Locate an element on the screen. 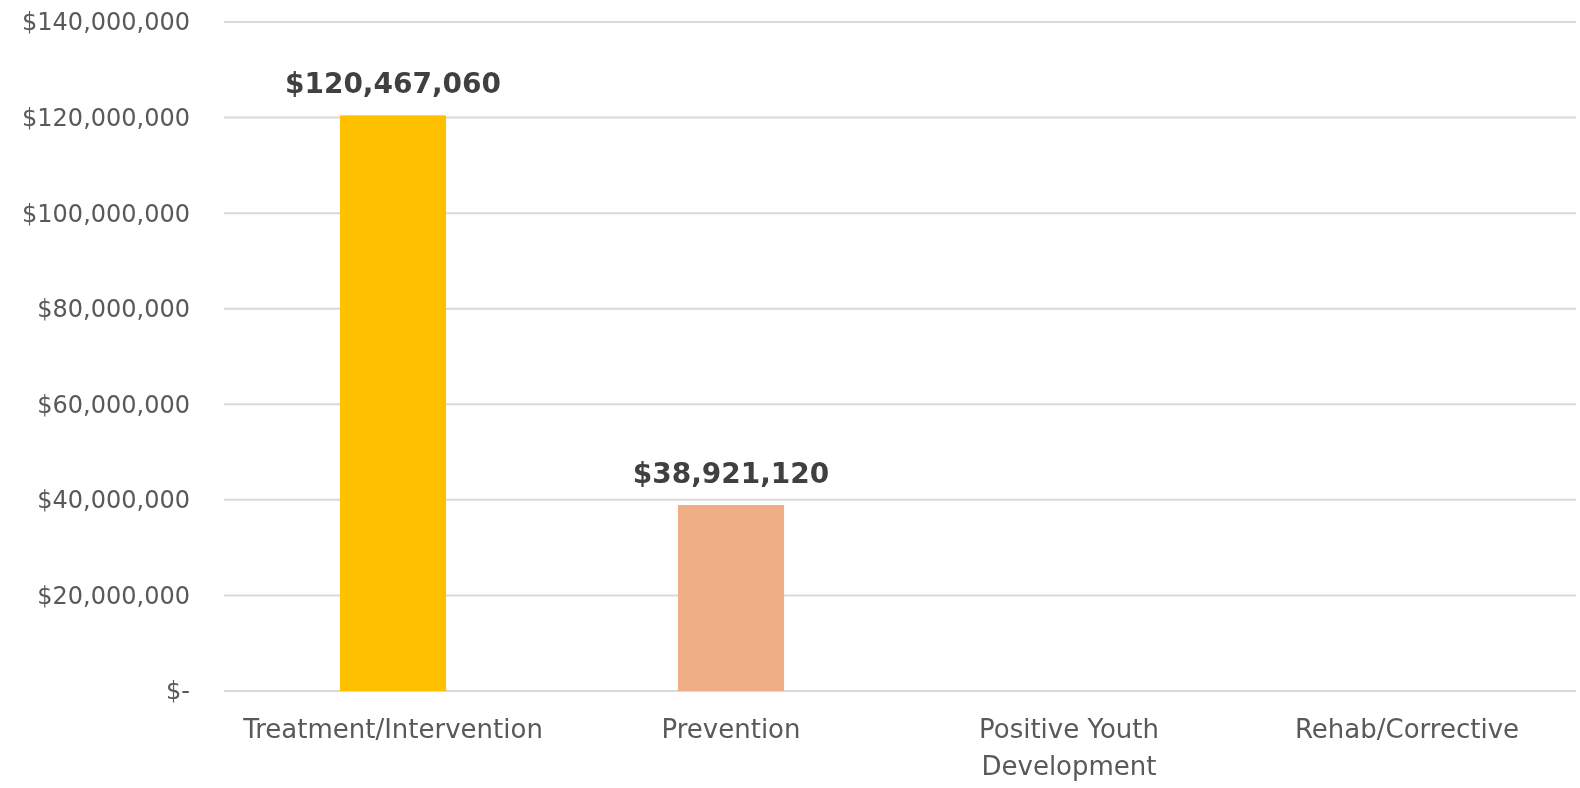  data-label: $120,467,060 is located at coordinates (393, 84).